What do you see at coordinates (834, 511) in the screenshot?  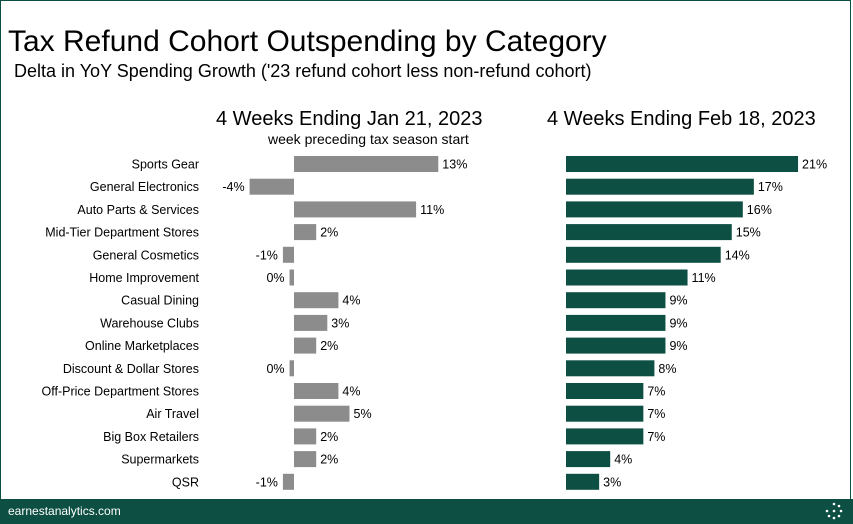 I see `dotted-circle-logo-icon` at bounding box center [834, 511].